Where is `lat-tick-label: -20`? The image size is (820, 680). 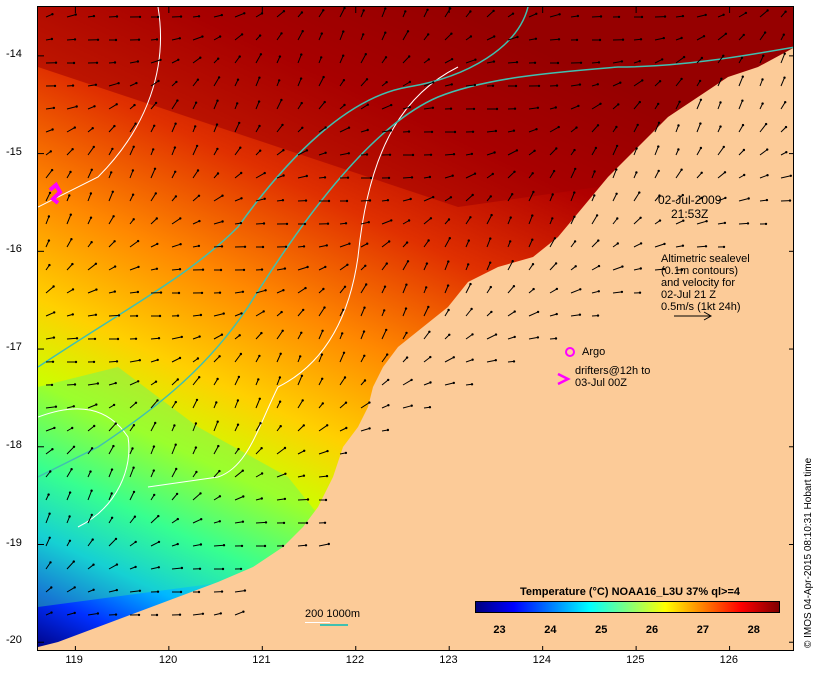
lat-tick-label: -20 is located at coordinates (14, 640).